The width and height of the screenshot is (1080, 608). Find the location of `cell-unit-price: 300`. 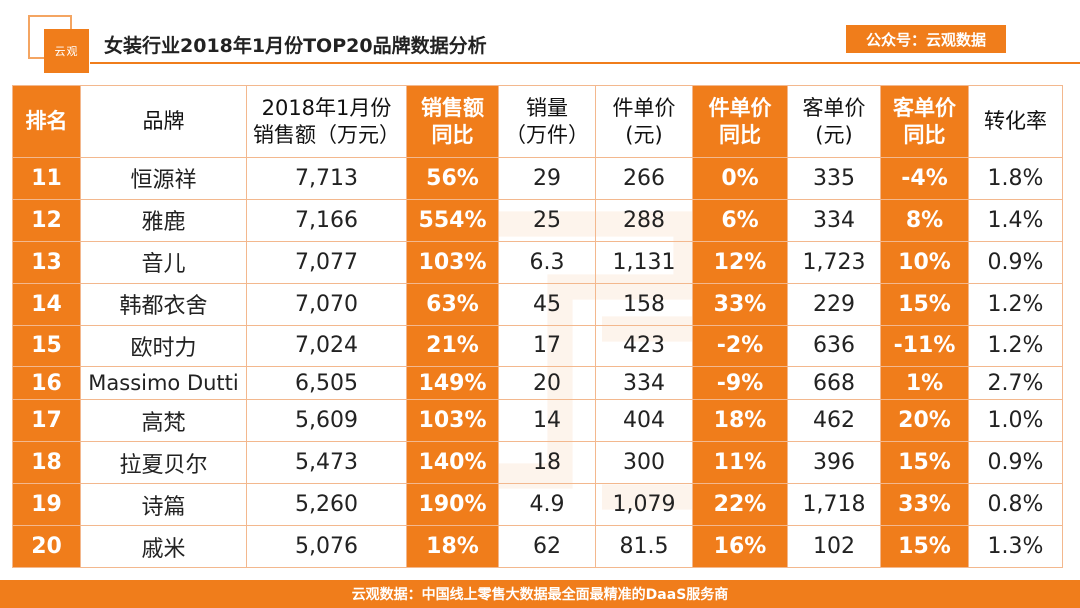

cell-unit-price: 300 is located at coordinates (644, 463).